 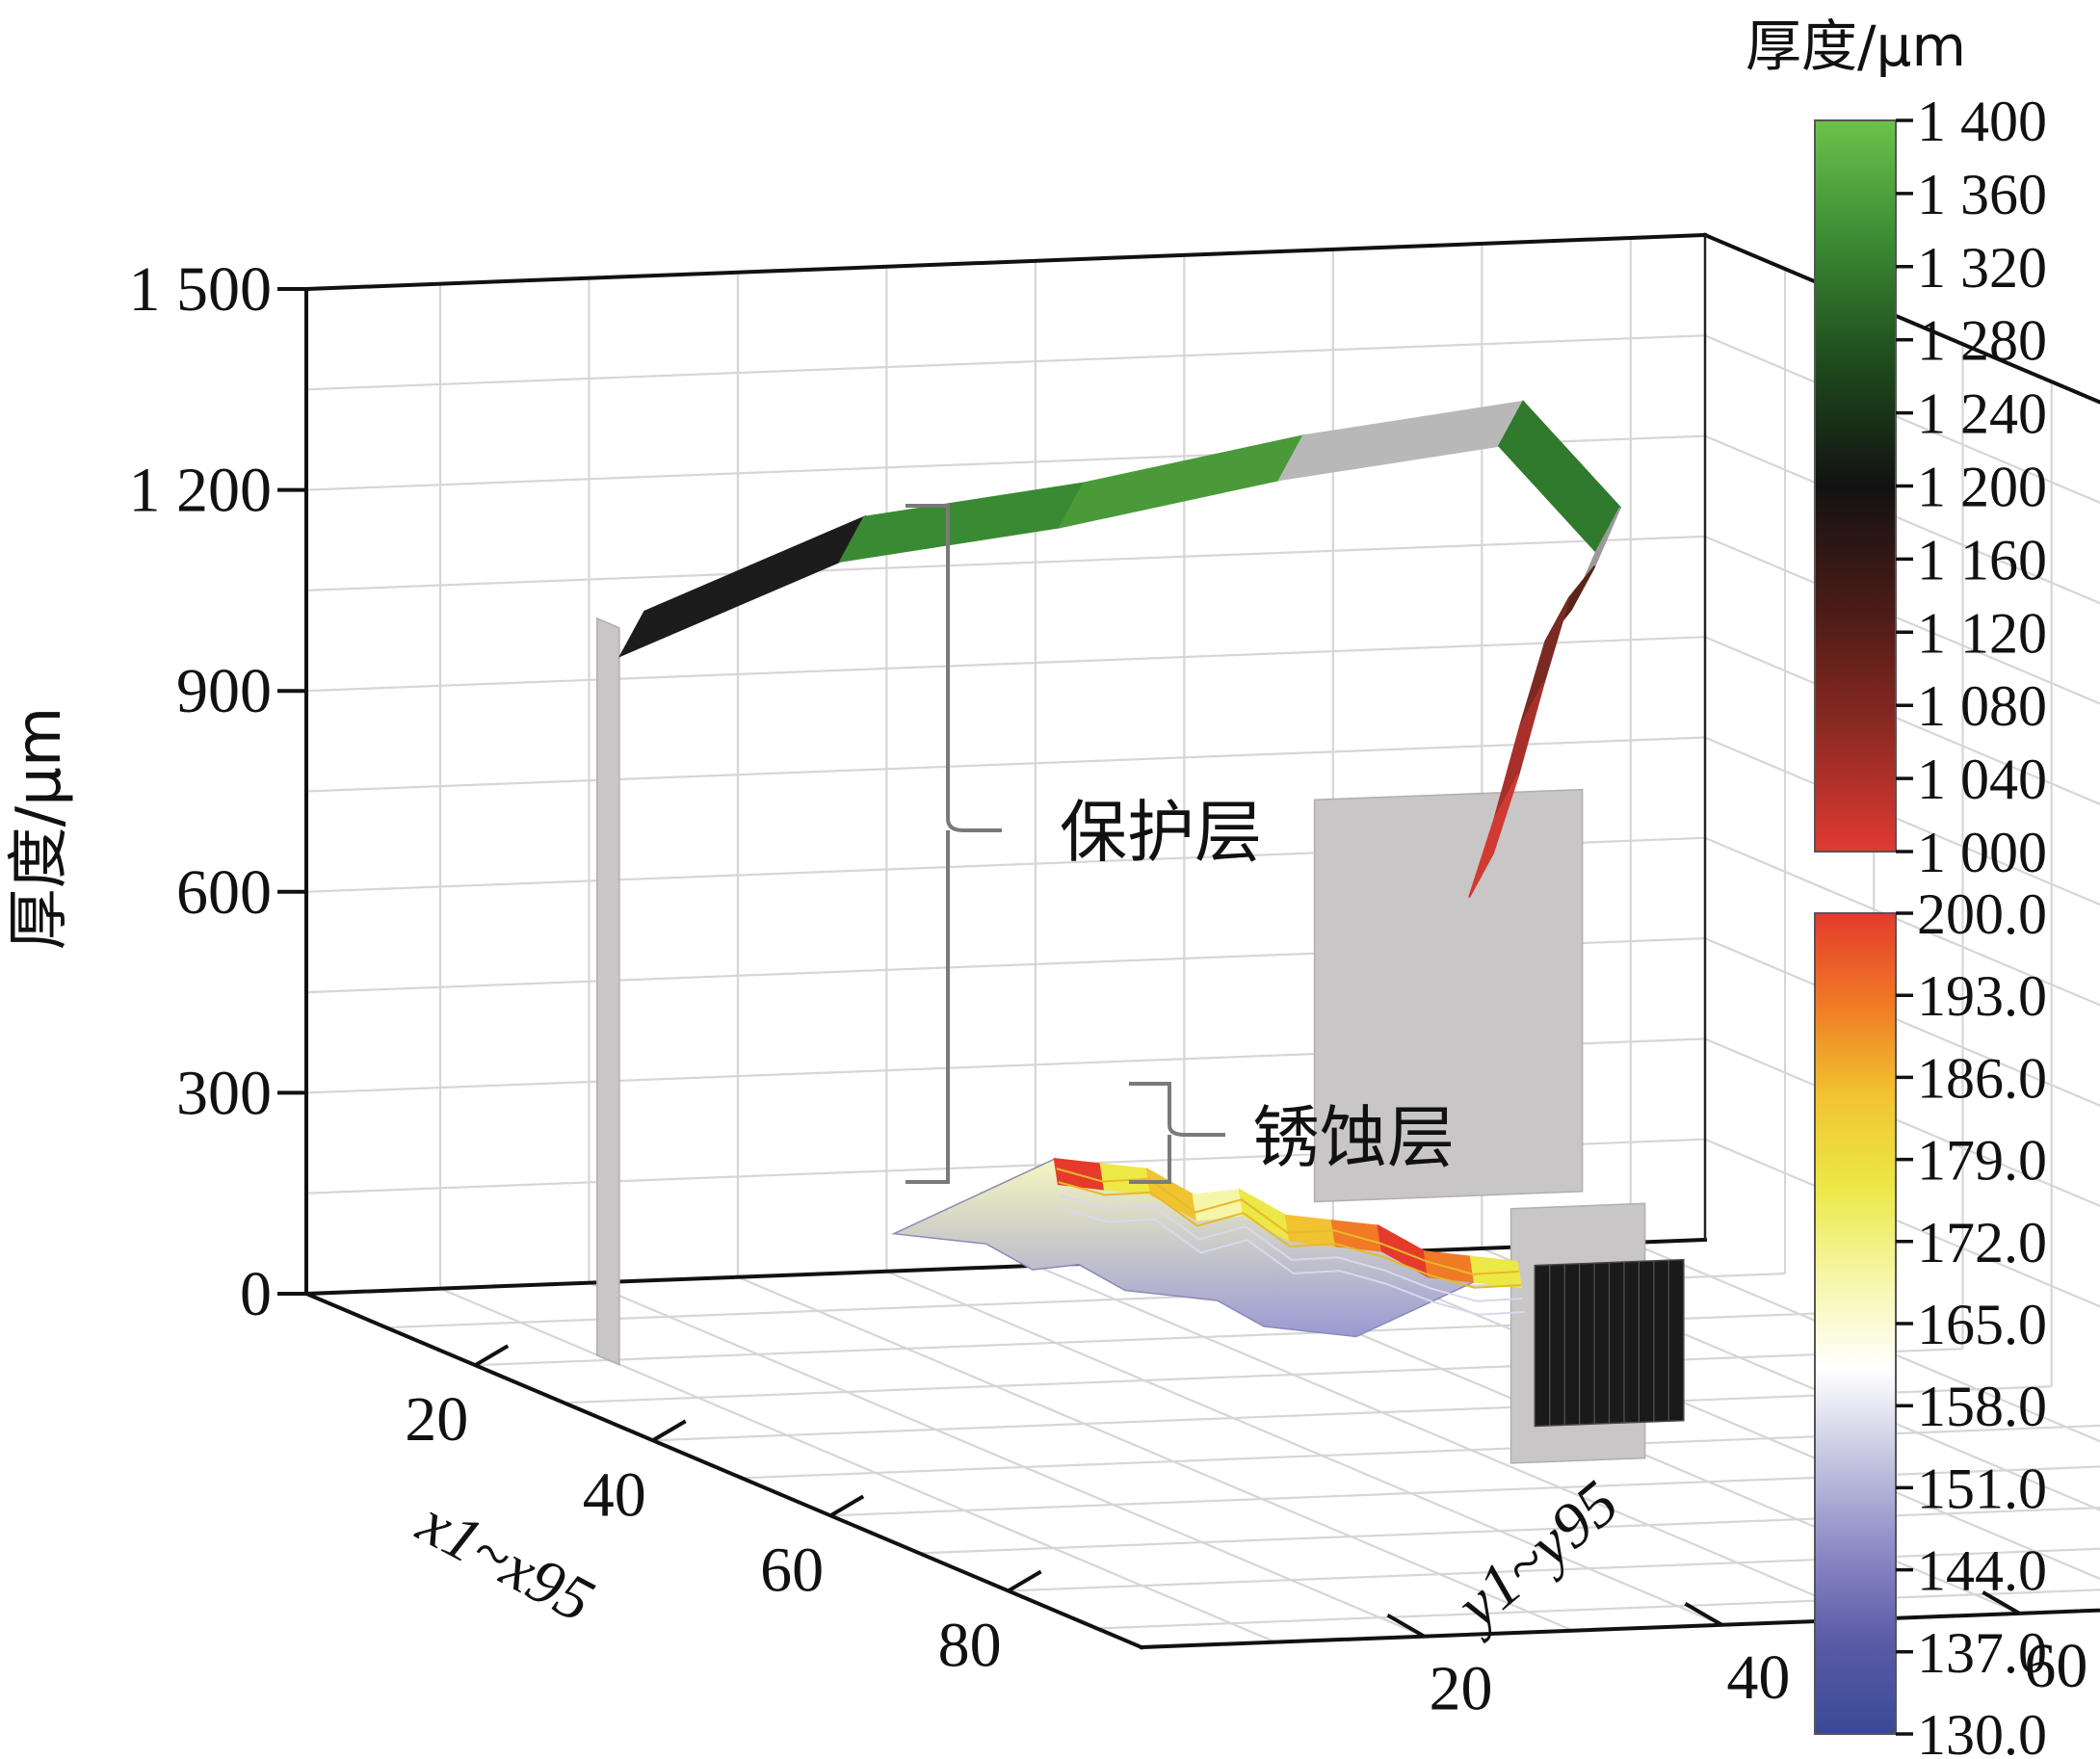 What do you see at coordinates (1982, 1161) in the screenshot?
I see `colorbar-tick-label: 179.0` at bounding box center [1982, 1161].